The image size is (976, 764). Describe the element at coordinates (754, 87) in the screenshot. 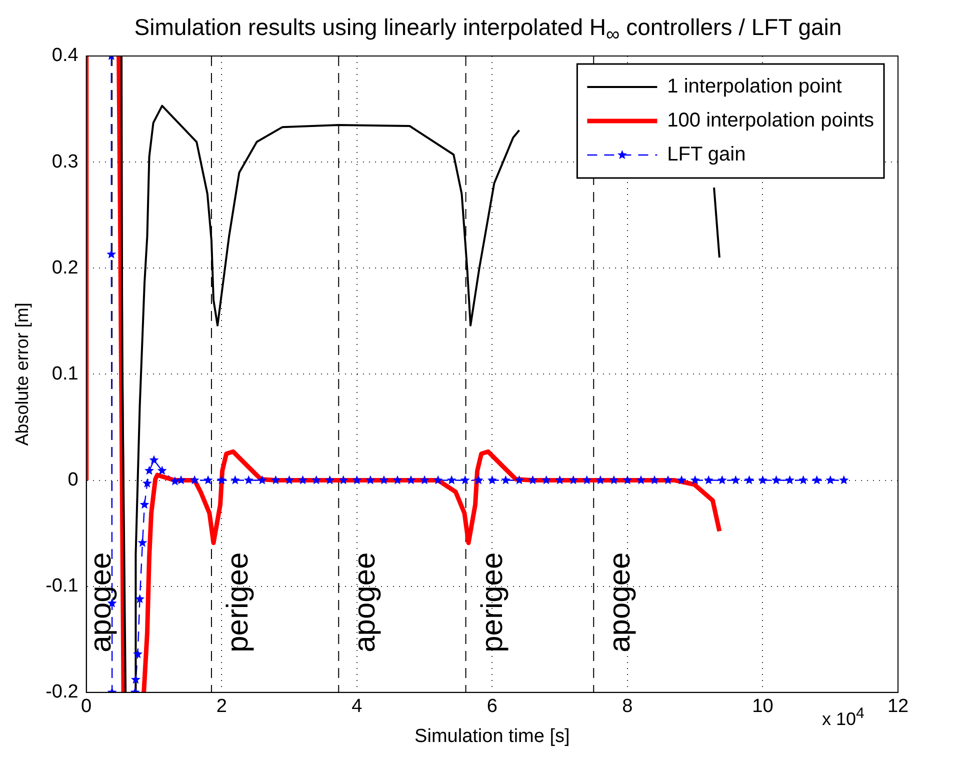

I see `legend-label: 1 interpolation point` at that location.